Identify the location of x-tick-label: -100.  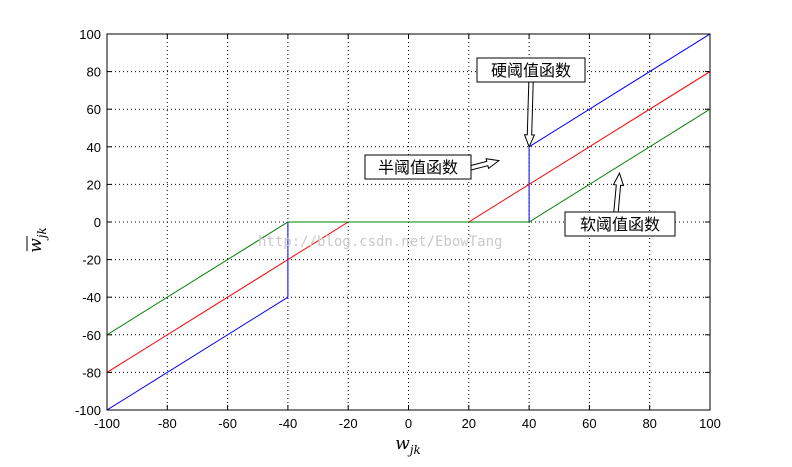
(107, 423).